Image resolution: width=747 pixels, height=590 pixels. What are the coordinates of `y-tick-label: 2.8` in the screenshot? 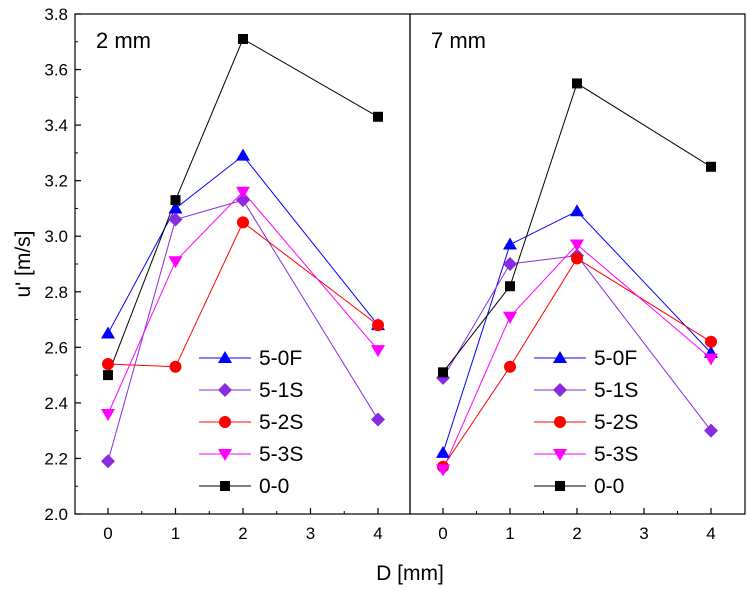 It's located at (56, 292).